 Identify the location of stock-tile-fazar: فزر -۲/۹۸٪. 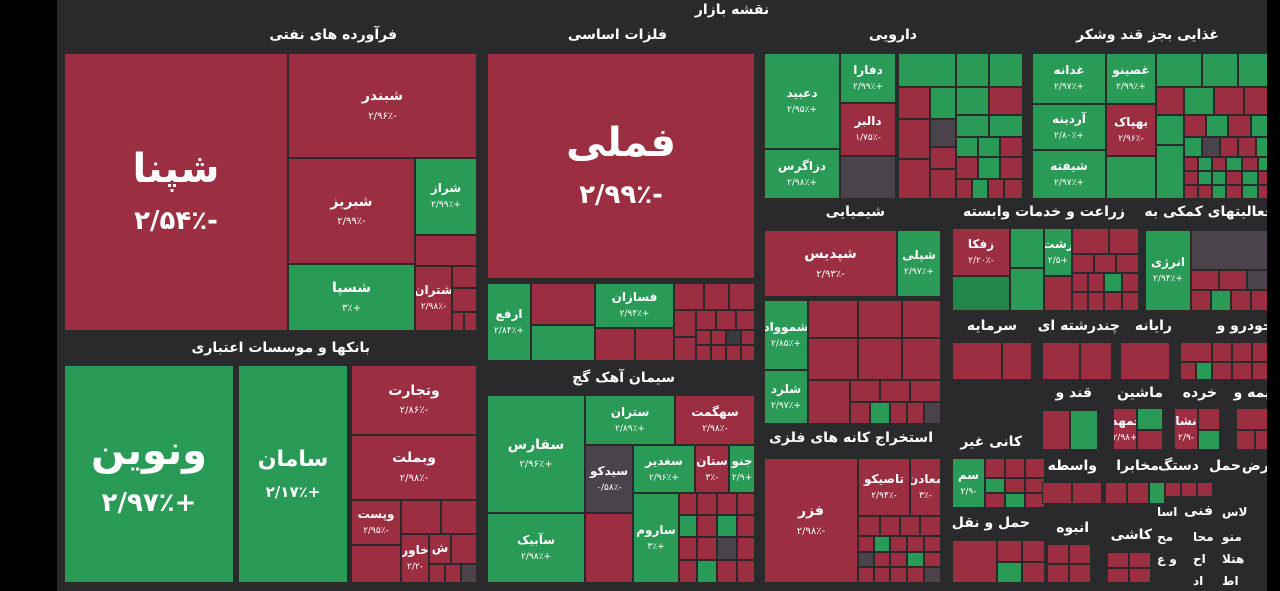
(811, 520).